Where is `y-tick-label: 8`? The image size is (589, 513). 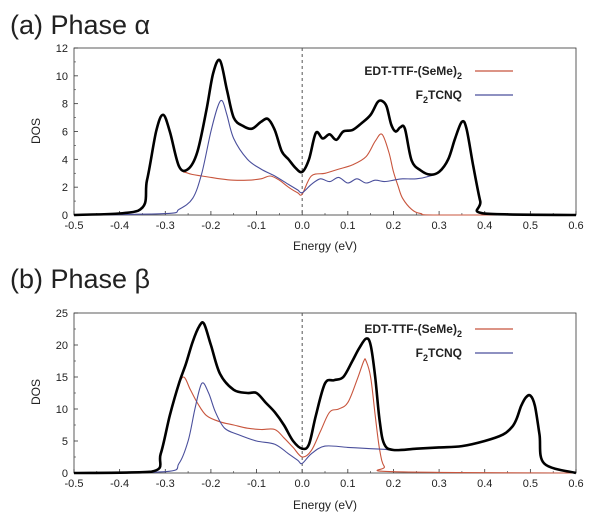 y-tick-label: 8 is located at coordinates (65, 105).